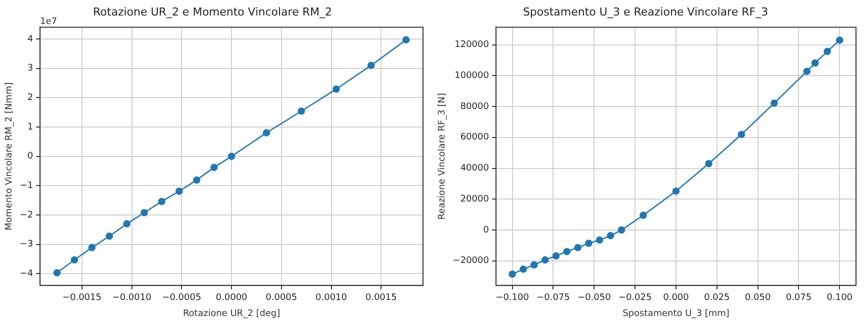  Describe the element at coordinates (475, 137) in the screenshot. I see `y-tick-label: 60000` at that location.